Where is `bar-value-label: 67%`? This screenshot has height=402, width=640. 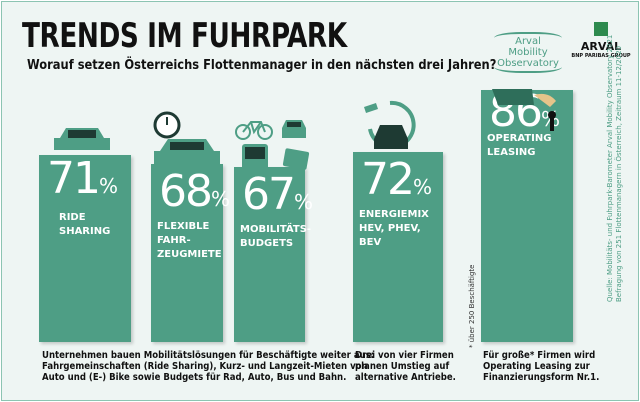 bar-value-label: 67% is located at coordinates (277, 194).